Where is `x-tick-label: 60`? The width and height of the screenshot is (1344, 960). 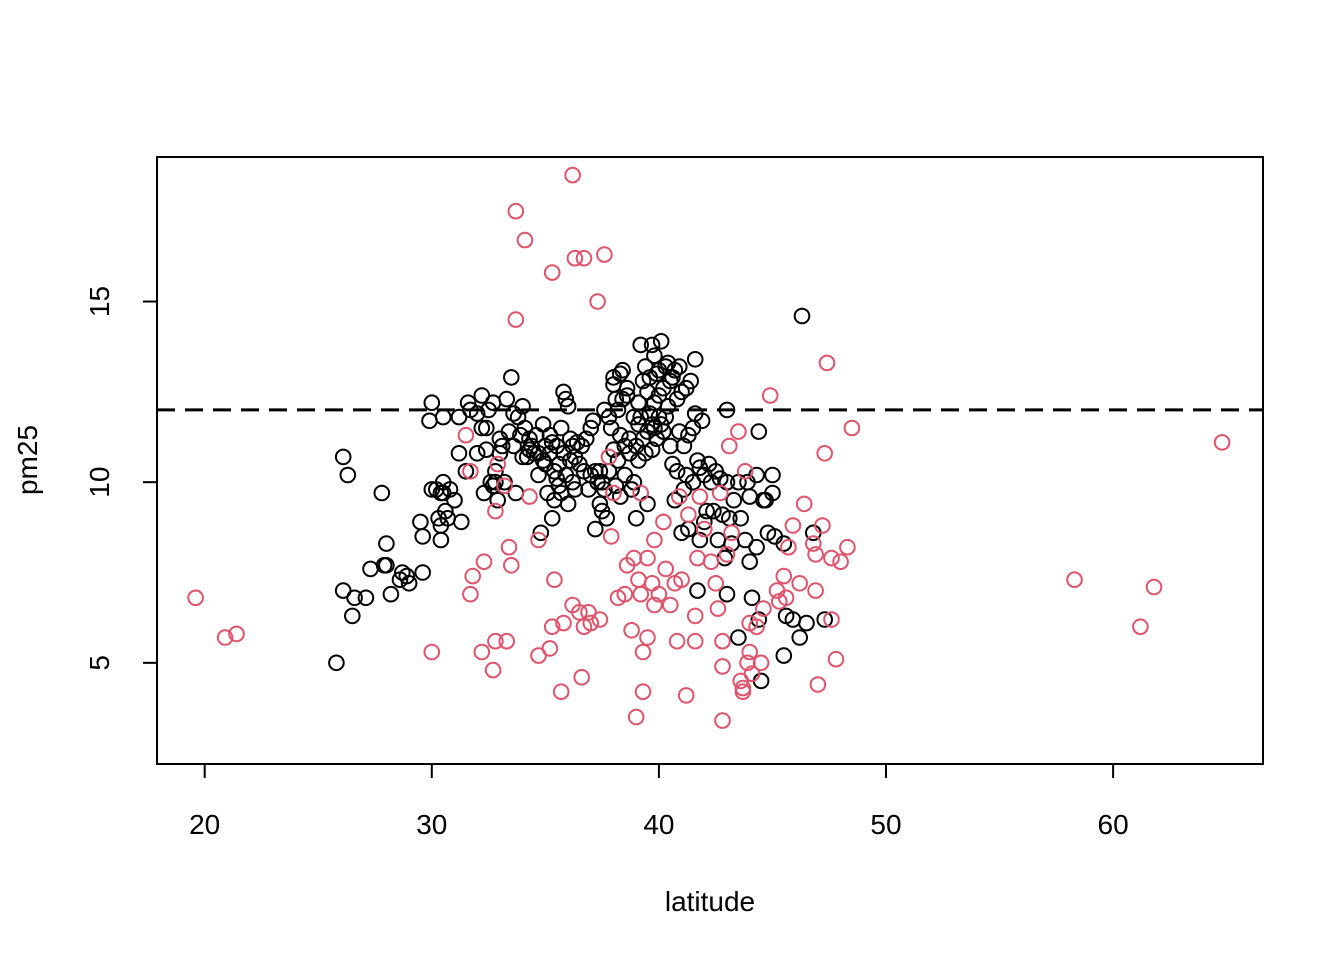 x-tick-label: 60 is located at coordinates (1113, 824).